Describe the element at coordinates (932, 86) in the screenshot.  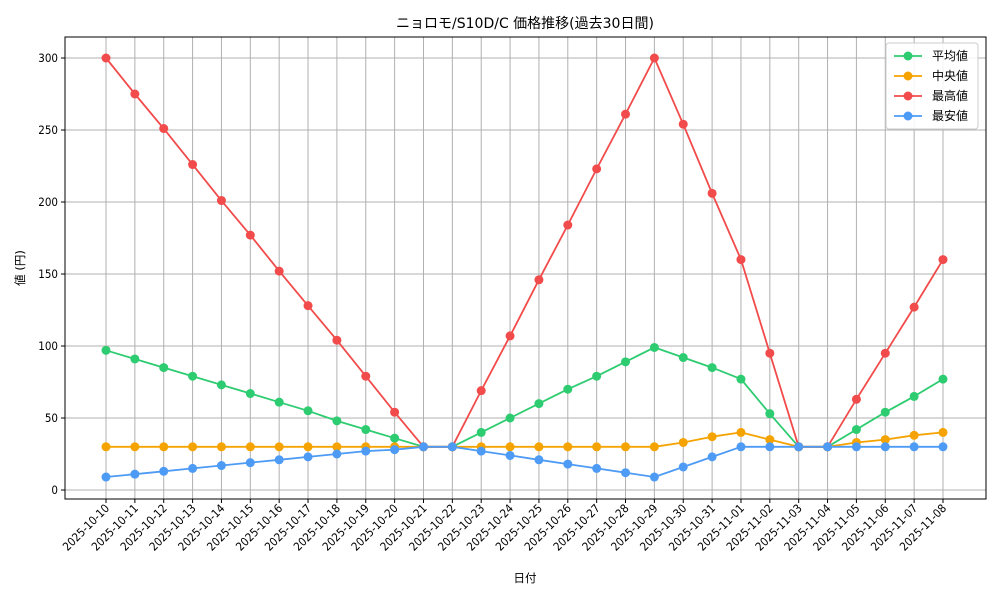
I see `legend-box` at that location.